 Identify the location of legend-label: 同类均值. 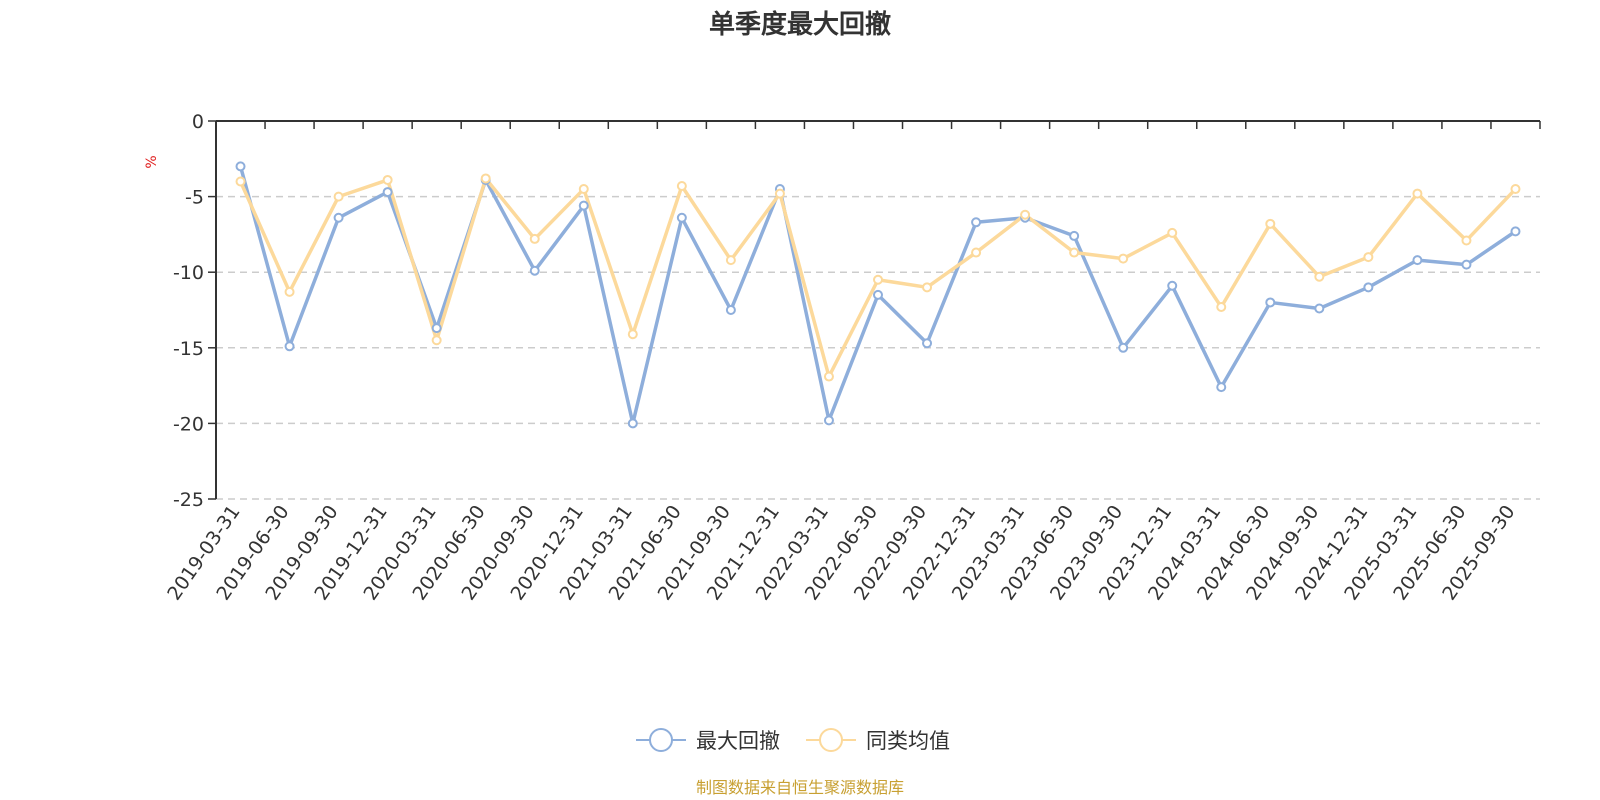
(908, 741).